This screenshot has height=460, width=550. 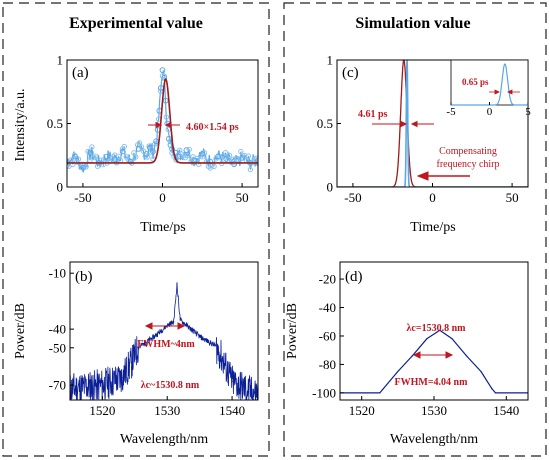 What do you see at coordinates (327, 364) in the screenshot?
I see `chart-d-y-tick-label: -80` at bounding box center [327, 364].